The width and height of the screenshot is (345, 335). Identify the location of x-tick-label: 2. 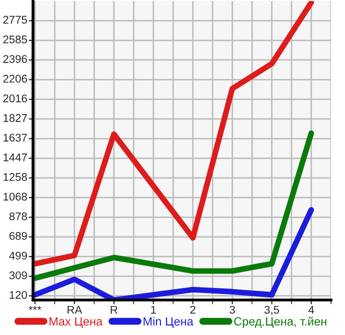
(193, 310).